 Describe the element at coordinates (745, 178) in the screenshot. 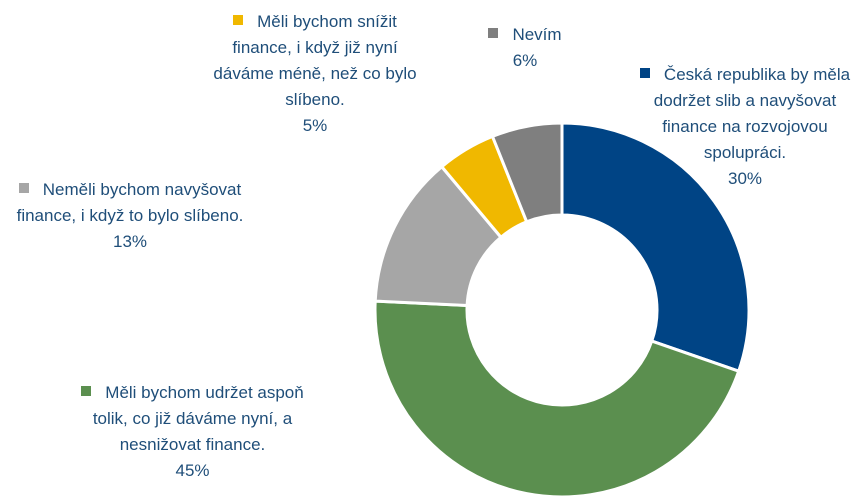

I see `value-label: 30%` at that location.